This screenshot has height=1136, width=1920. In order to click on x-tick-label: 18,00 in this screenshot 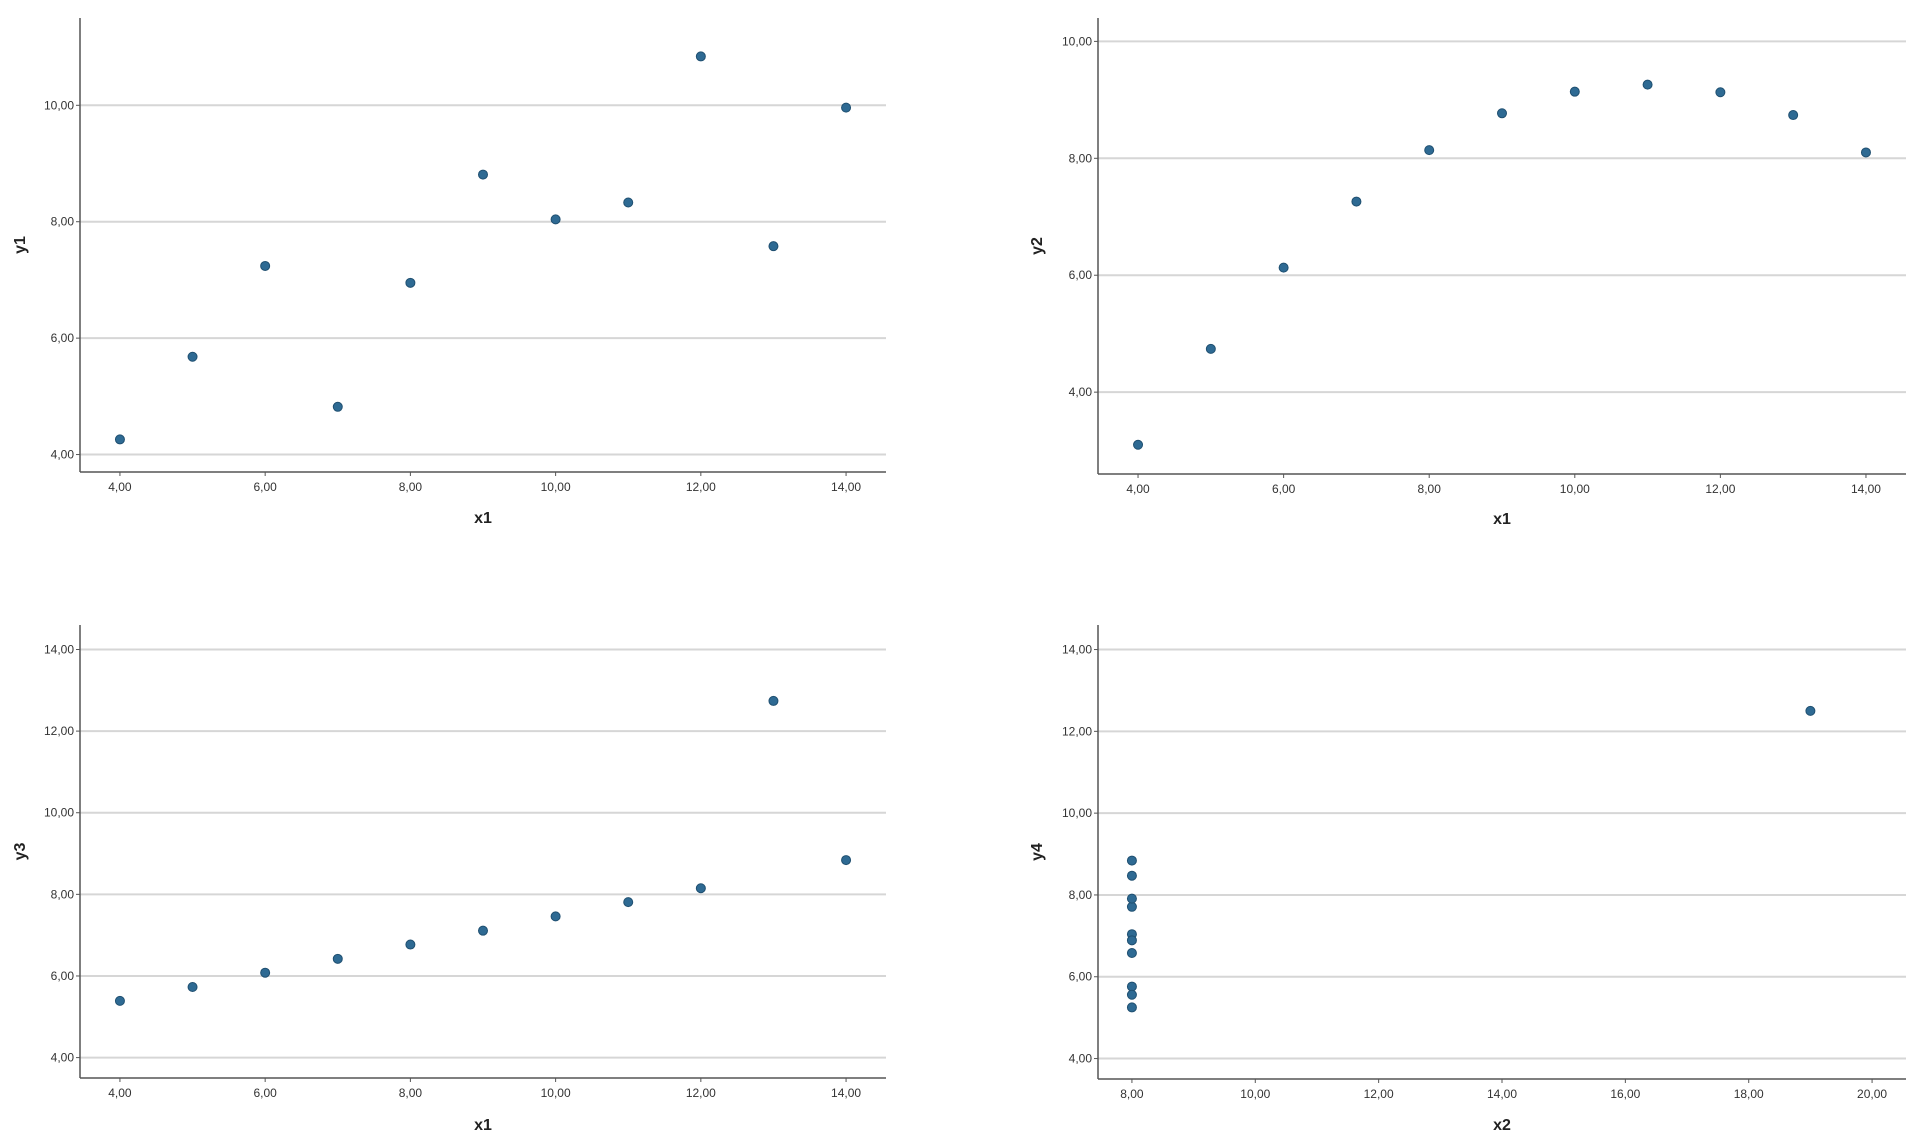, I will do `click(1749, 1094)`.